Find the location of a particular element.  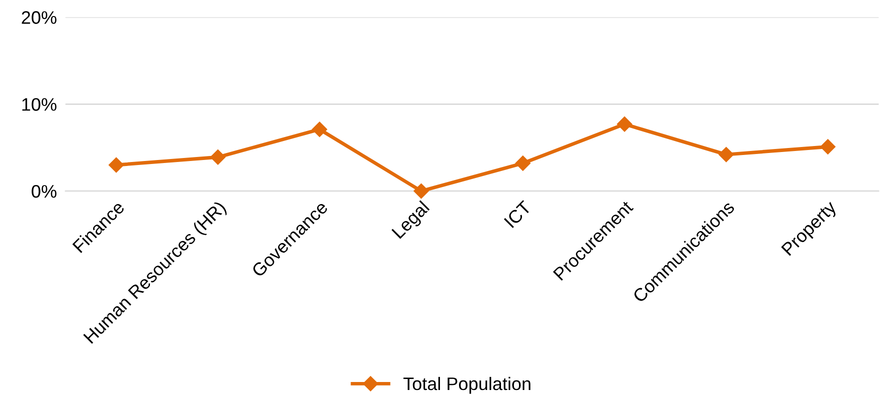

legend-label: Total Population is located at coordinates (466, 385).